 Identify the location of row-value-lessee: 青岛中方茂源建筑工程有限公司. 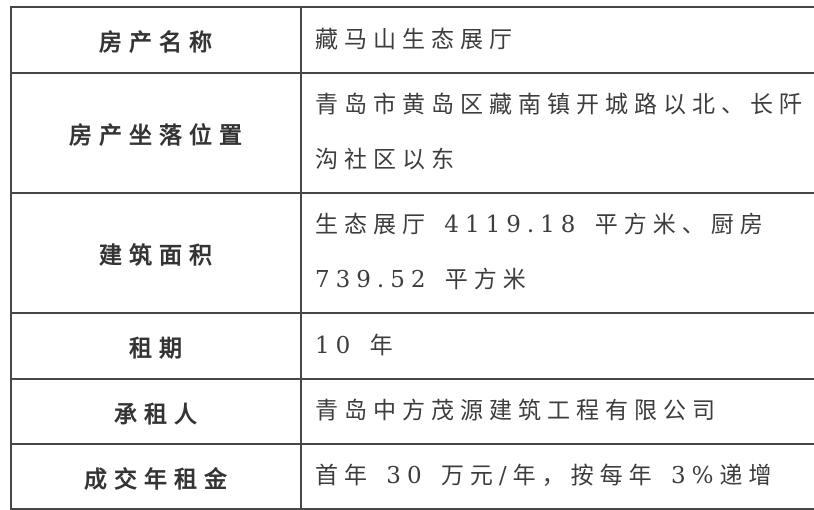
(557, 411).